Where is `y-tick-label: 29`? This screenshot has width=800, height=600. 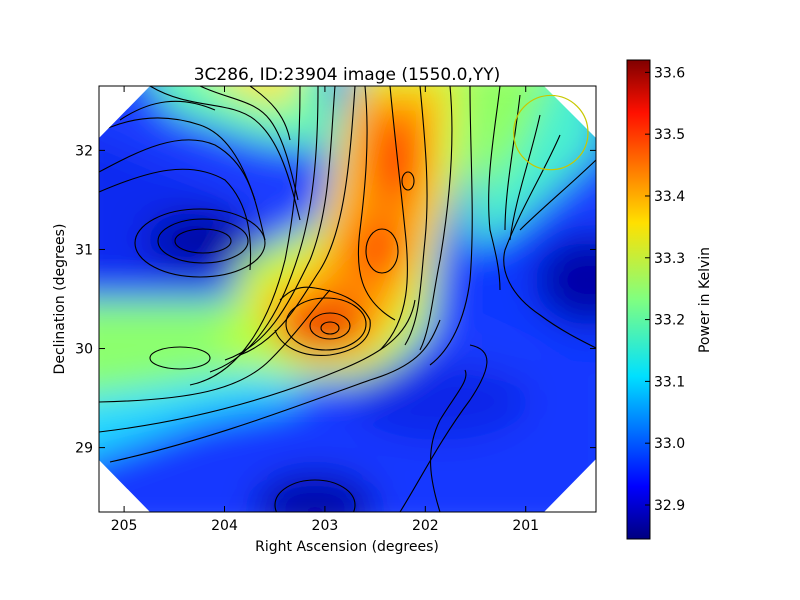 y-tick-label: 29 is located at coordinates (84, 449).